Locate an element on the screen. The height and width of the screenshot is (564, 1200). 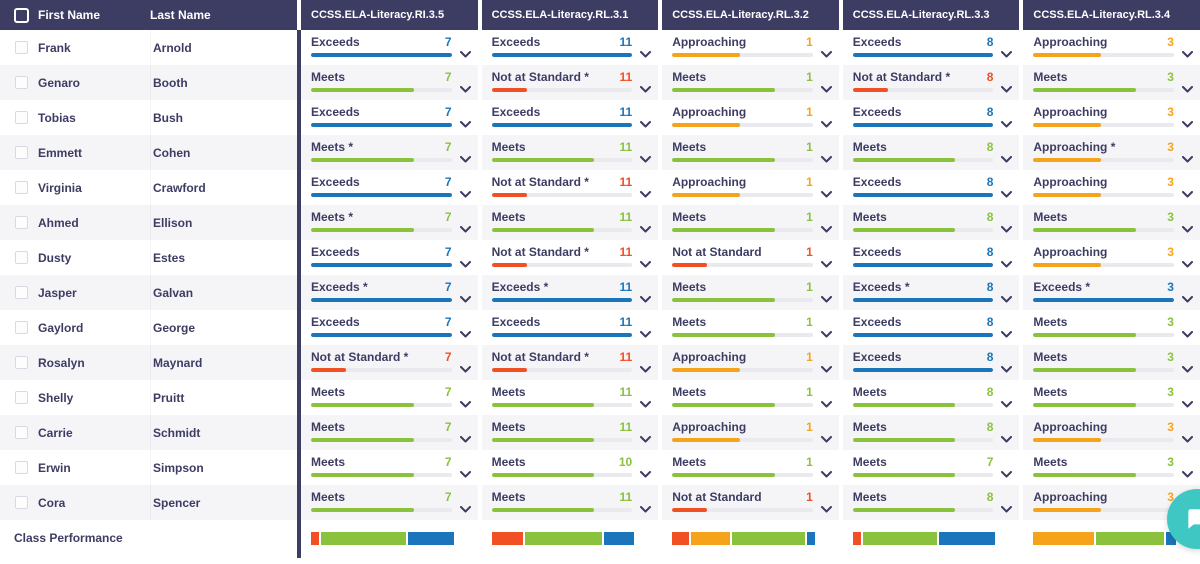
select-all-checkbox is located at coordinates (21, 15).